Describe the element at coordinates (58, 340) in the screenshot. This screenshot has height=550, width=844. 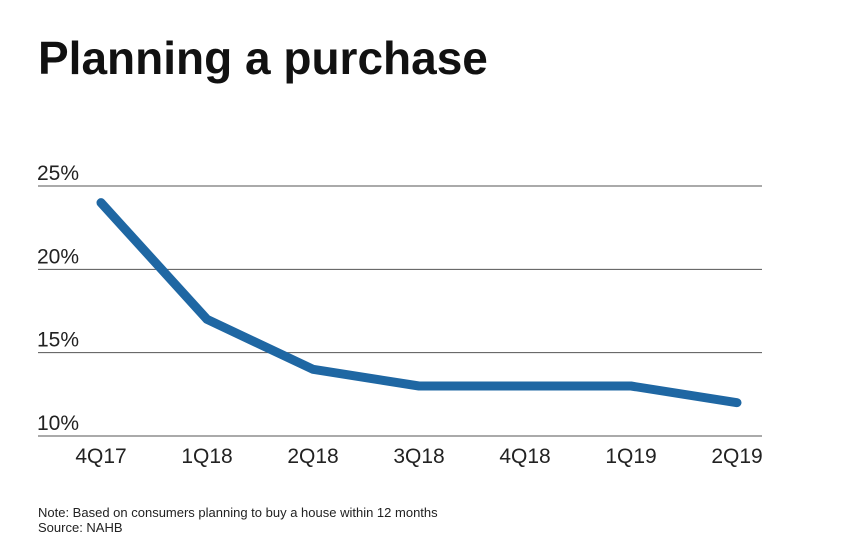
I see `y-tick-label: 15%` at that location.